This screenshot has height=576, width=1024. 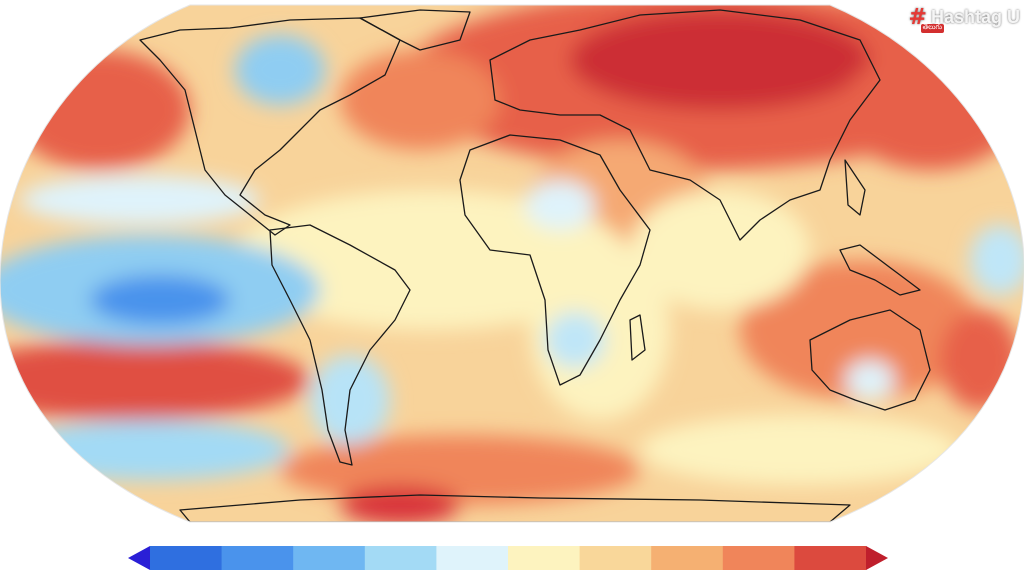 What do you see at coordinates (930, 110) in the screenshot?
I see `bering-warm-region` at bounding box center [930, 110].